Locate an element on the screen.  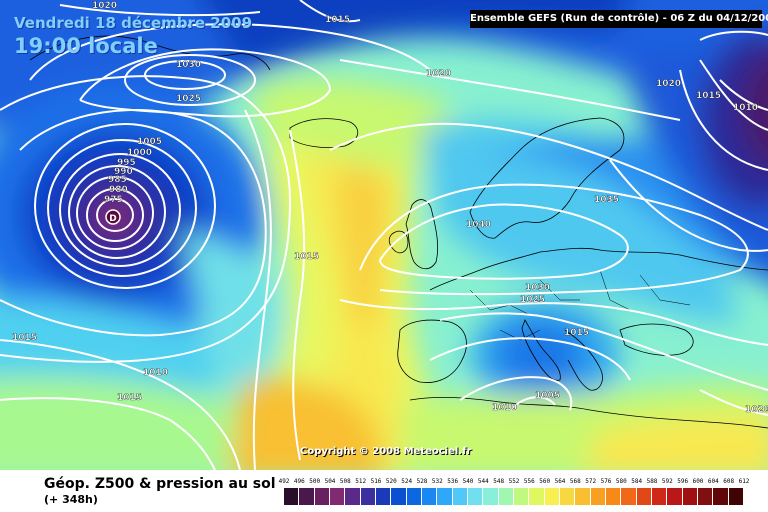
low-pressure-center: D is located at coordinates (113, 217).